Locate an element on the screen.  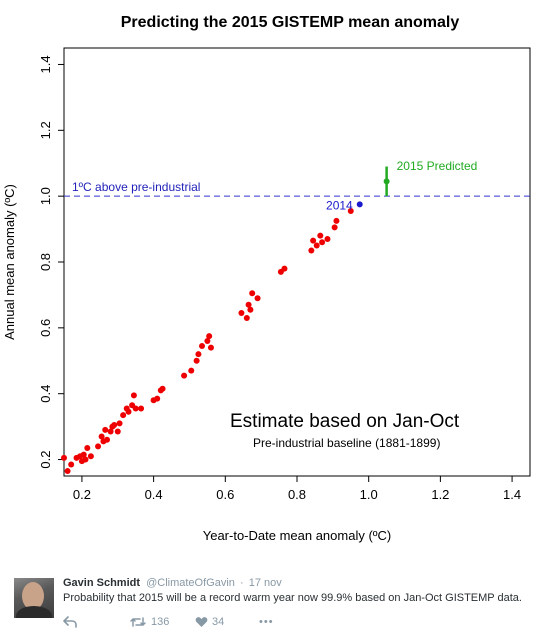
reply-icon is located at coordinates (70, 622).